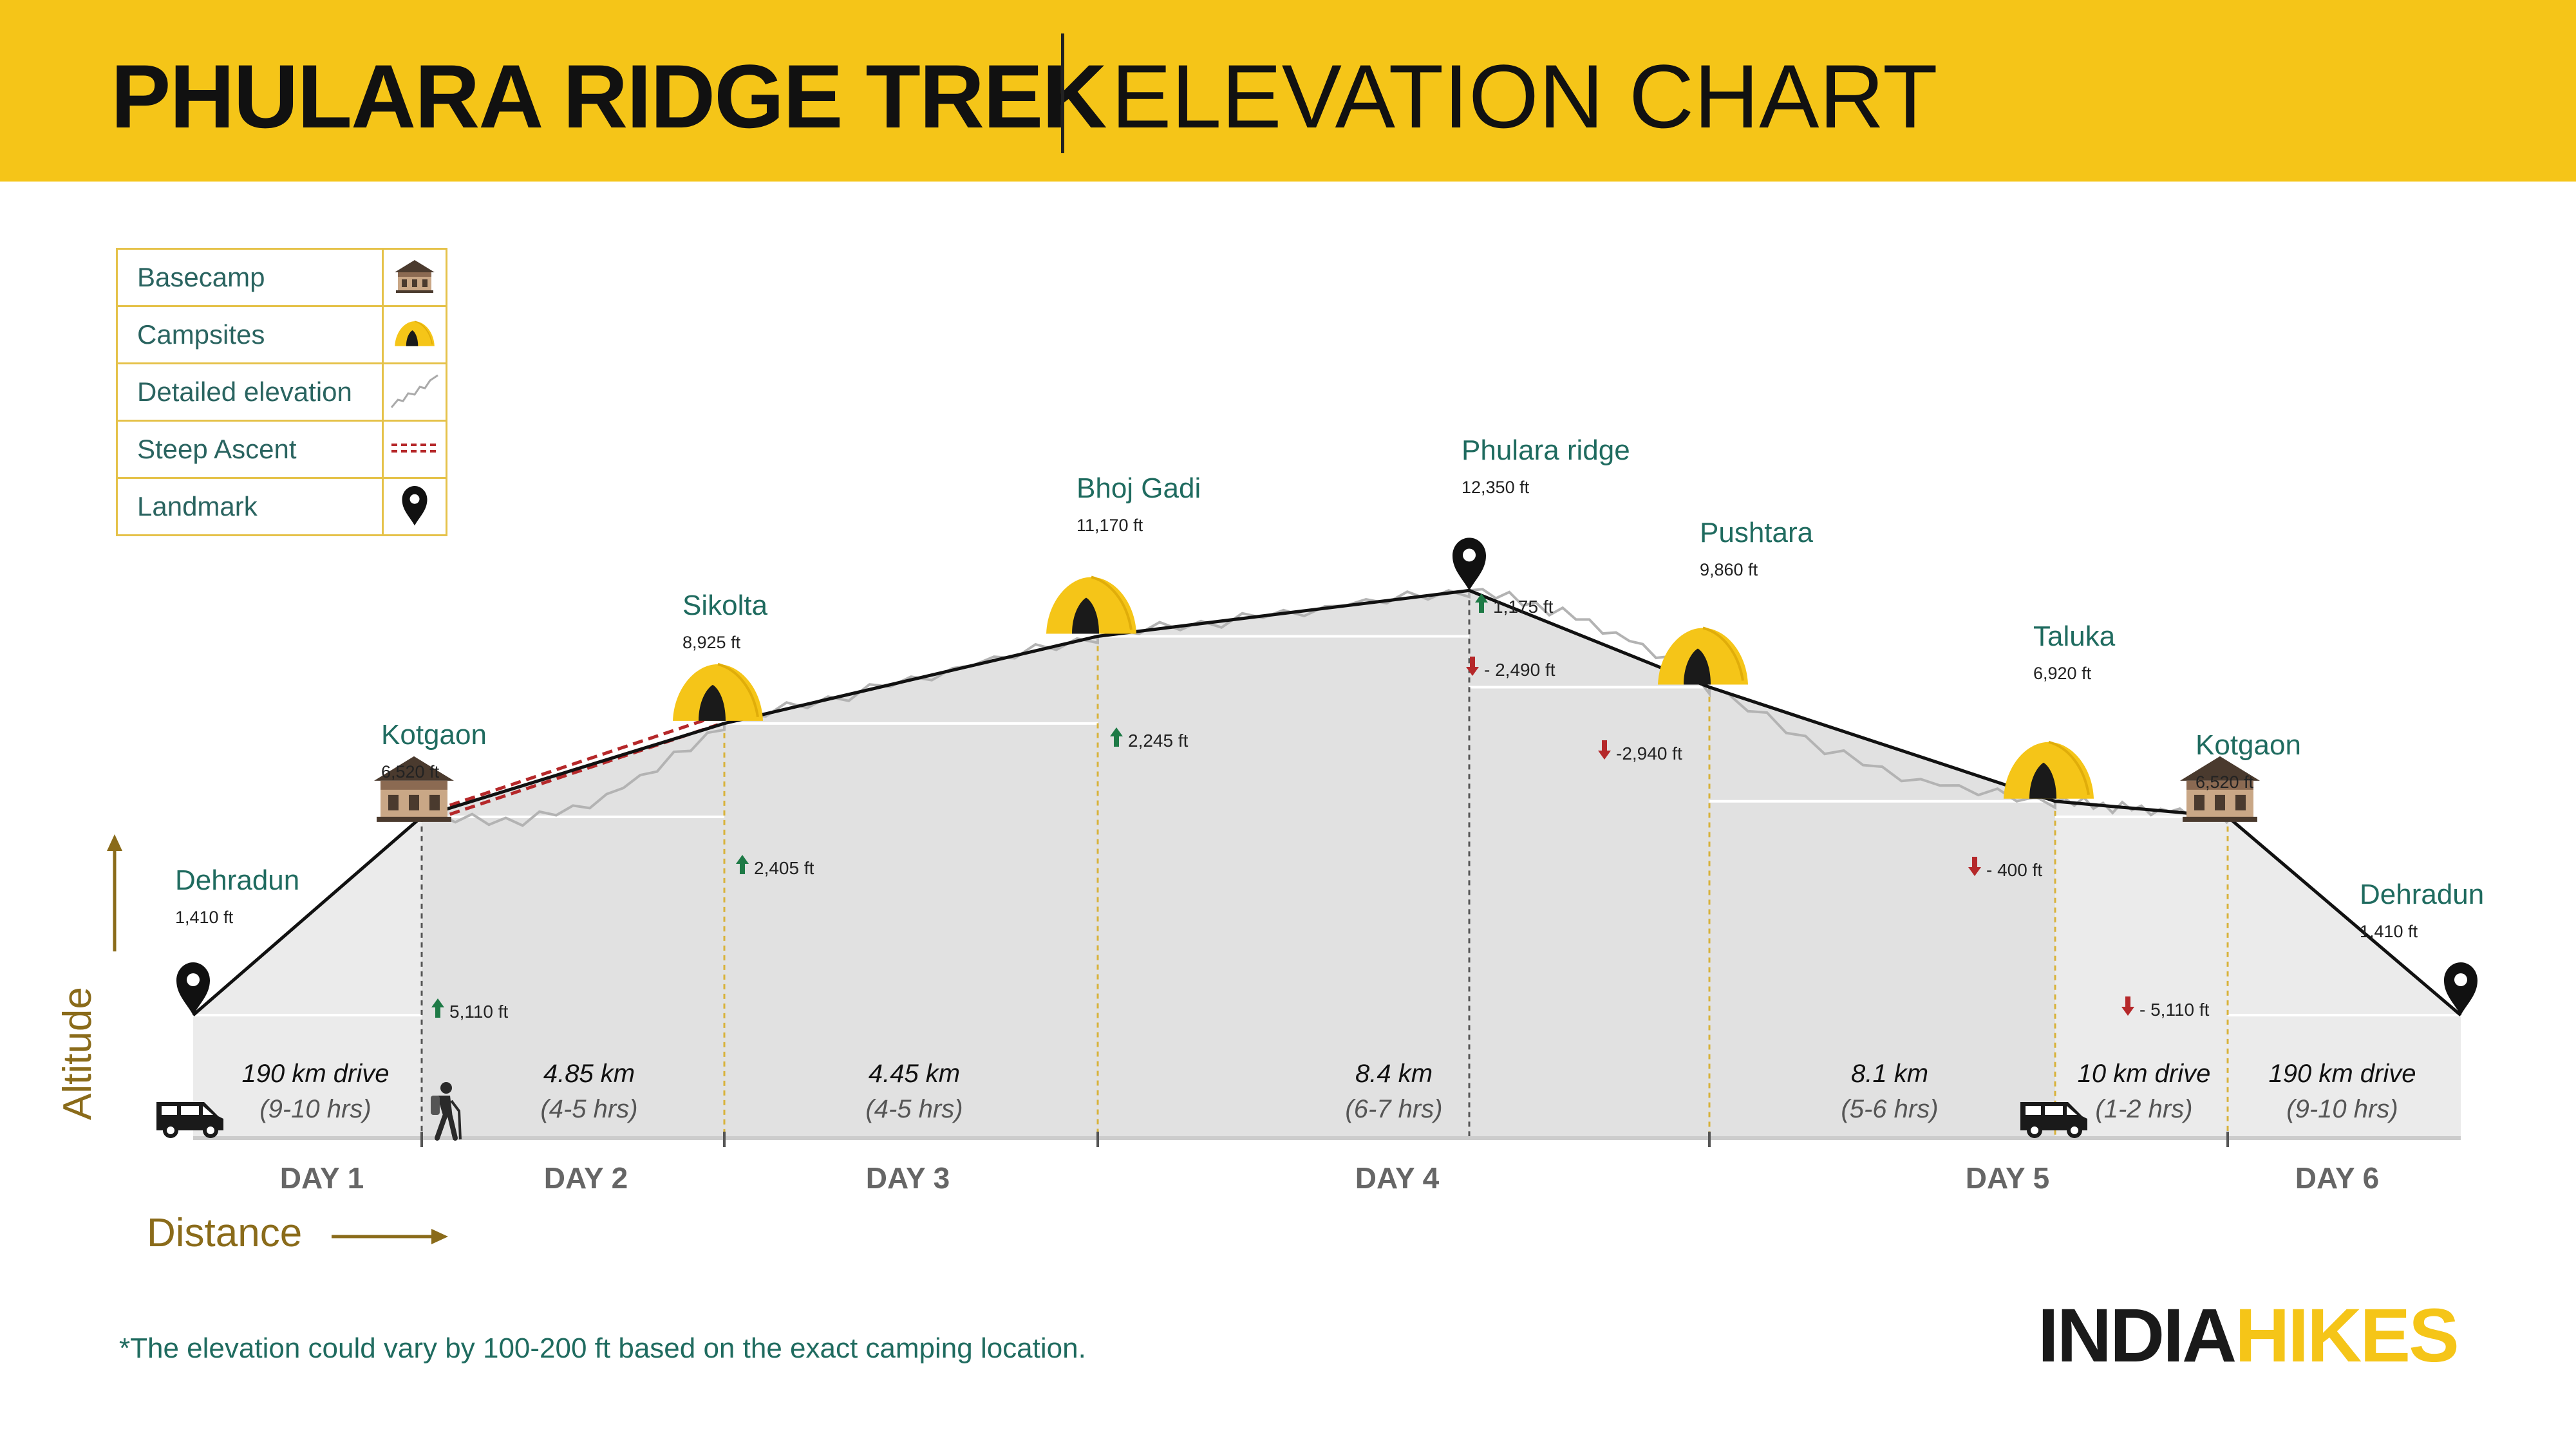 The height and width of the screenshot is (1449, 2576). Describe the element at coordinates (1889, 1109) in the screenshot. I see `segment-time: (5-6 hrs)` at that location.